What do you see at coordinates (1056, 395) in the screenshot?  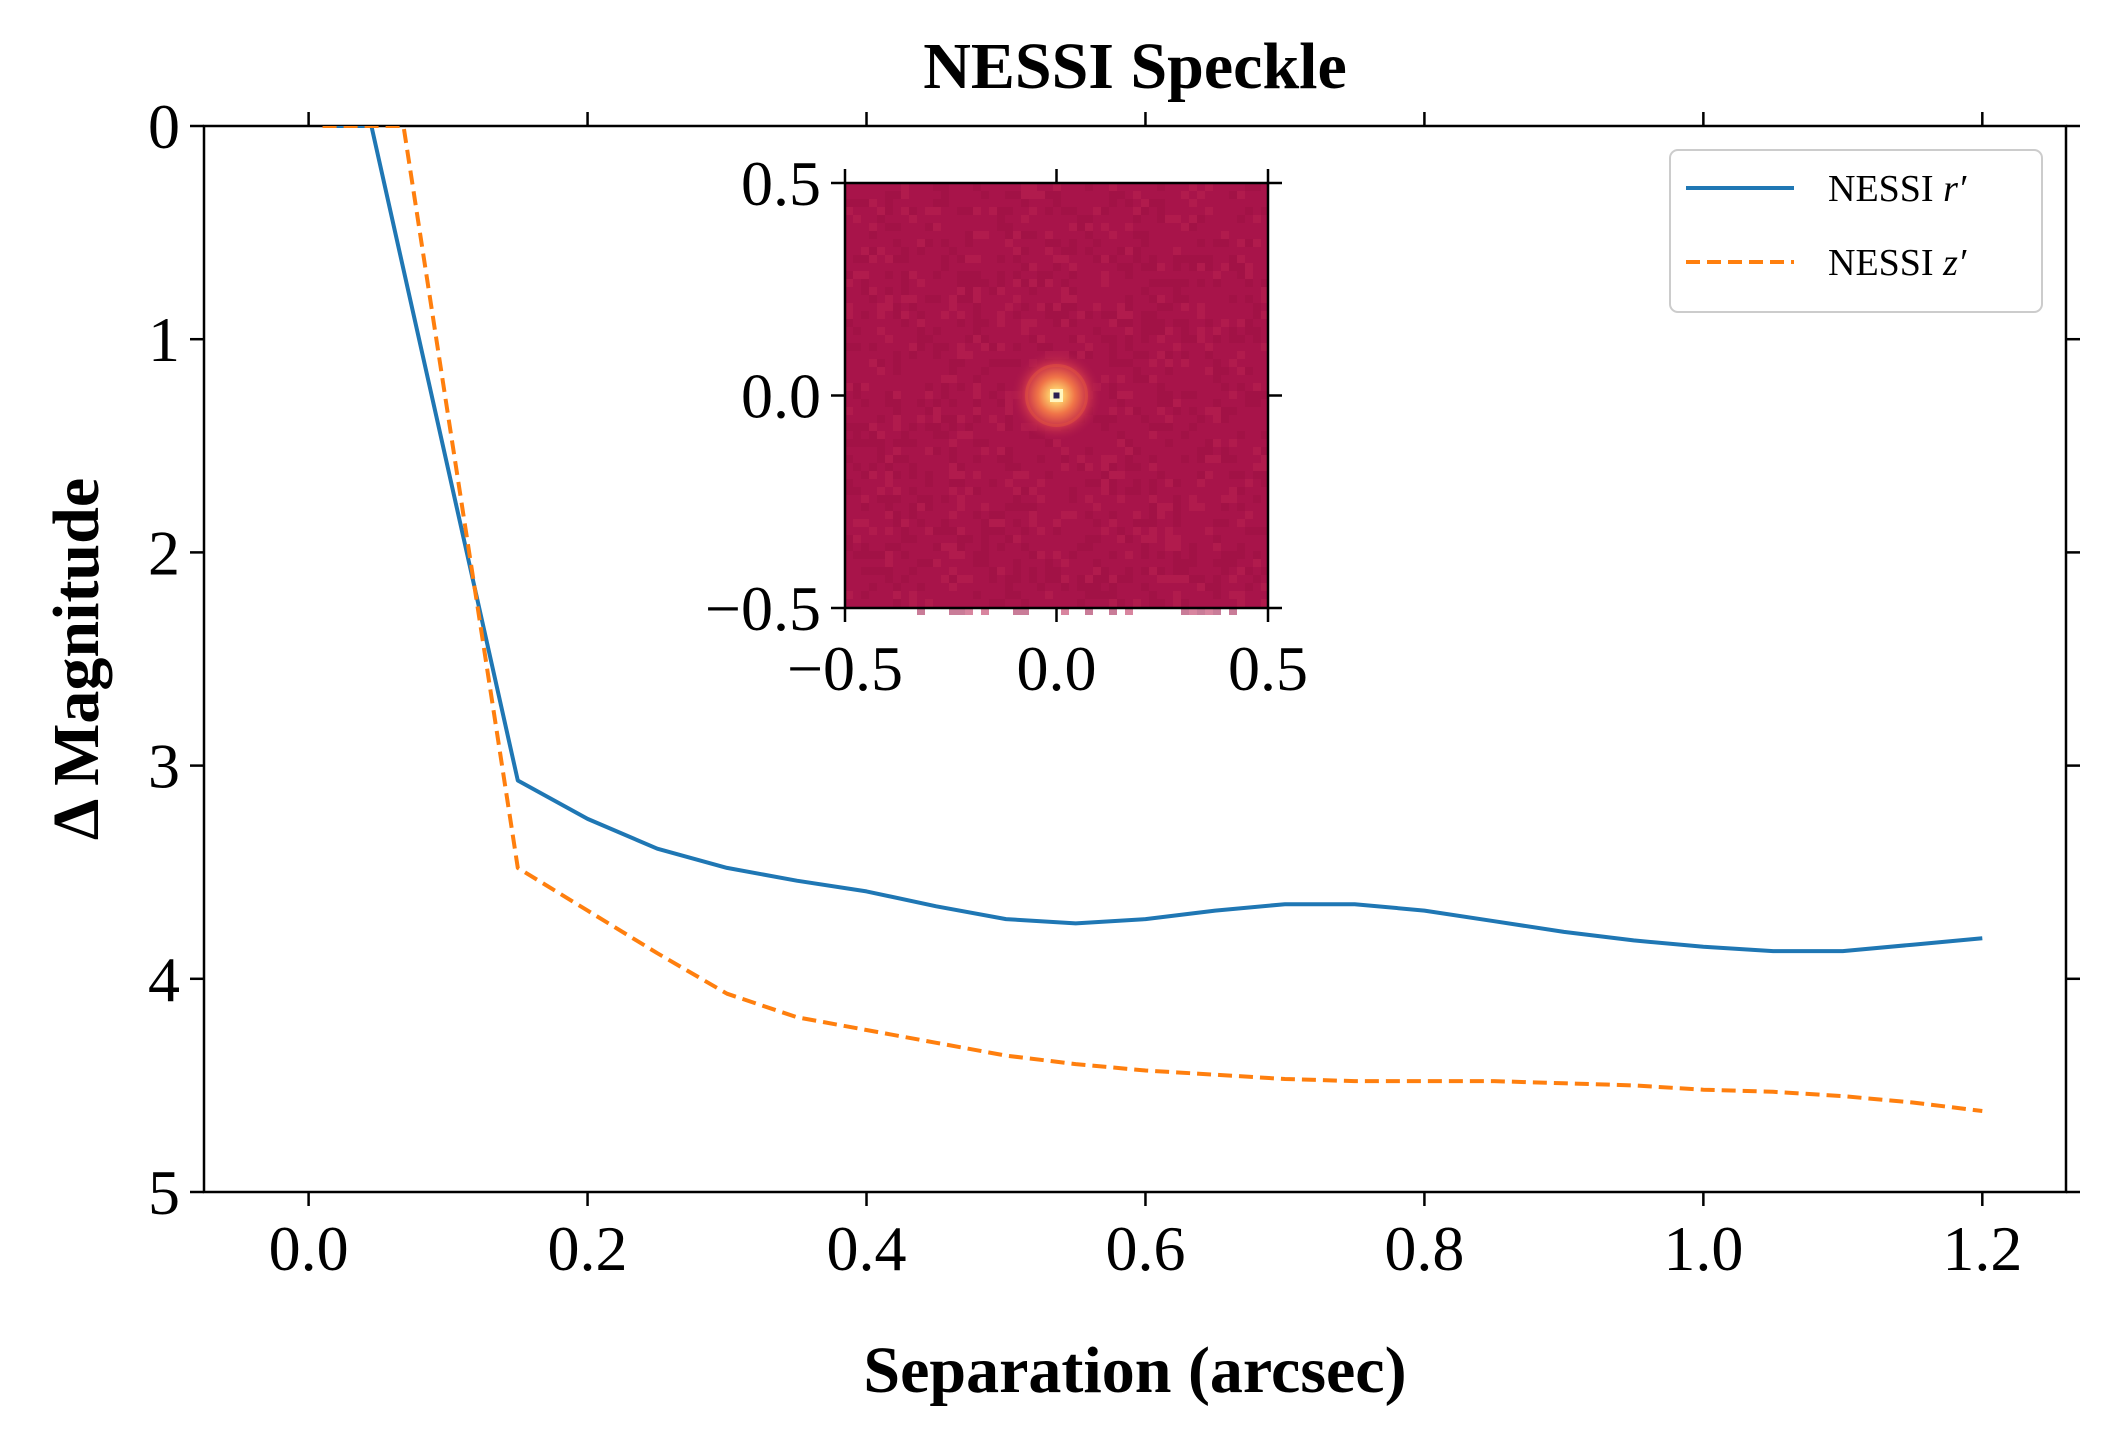 I see `inset-source-ring` at bounding box center [1056, 395].